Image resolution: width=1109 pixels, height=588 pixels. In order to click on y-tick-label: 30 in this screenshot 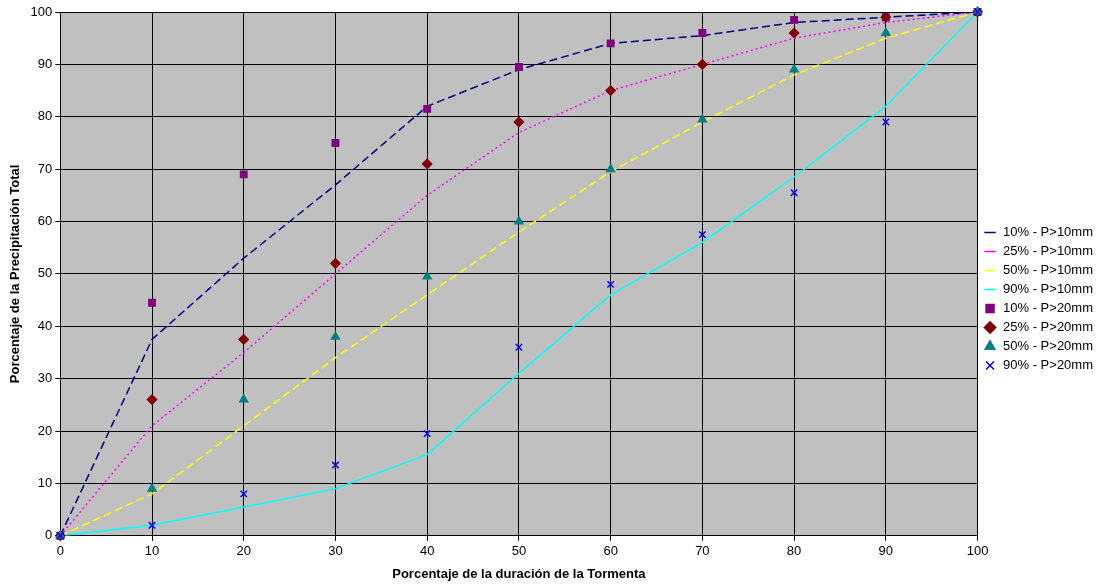, I will do `click(45, 378)`.